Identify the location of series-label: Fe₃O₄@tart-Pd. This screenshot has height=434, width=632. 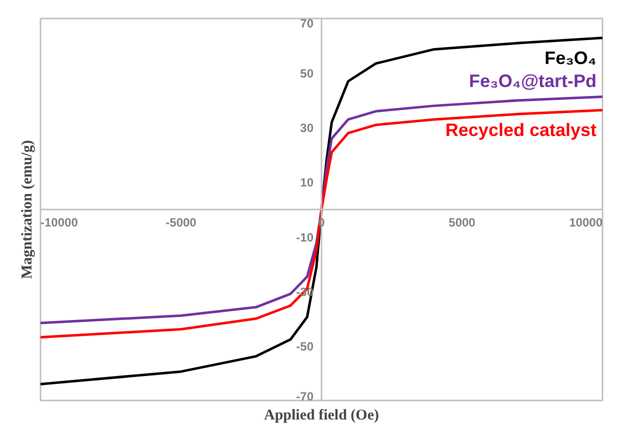
(533, 80).